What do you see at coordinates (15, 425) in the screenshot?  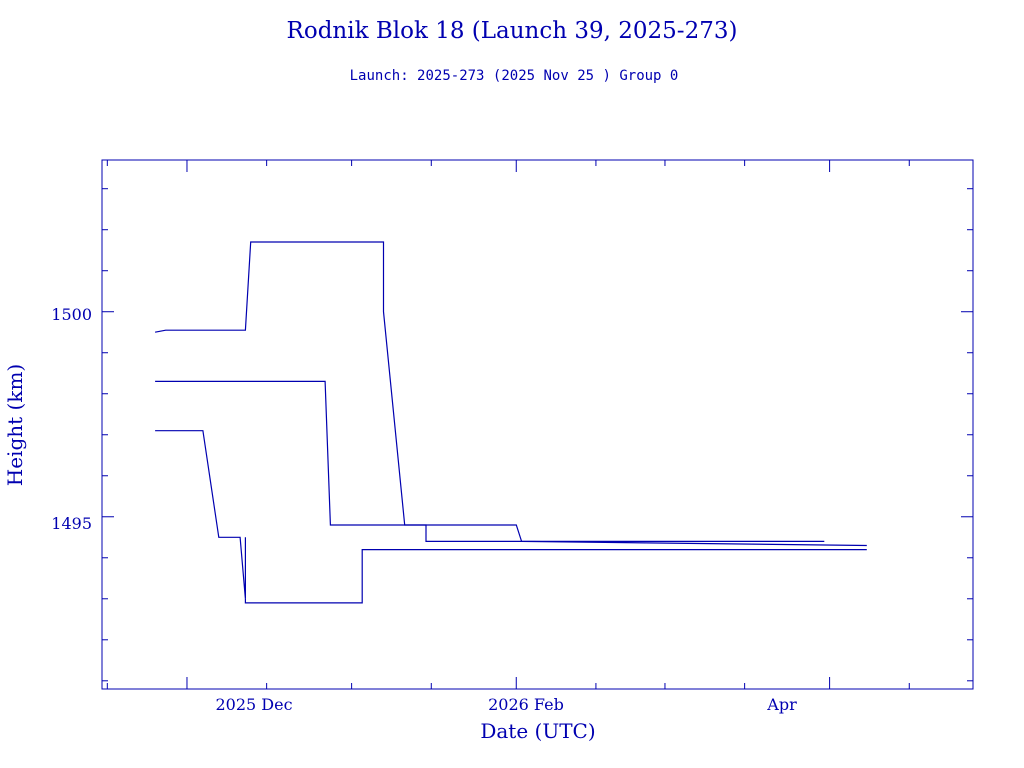 I see `y-axis-label: Height (km)` at bounding box center [15, 425].